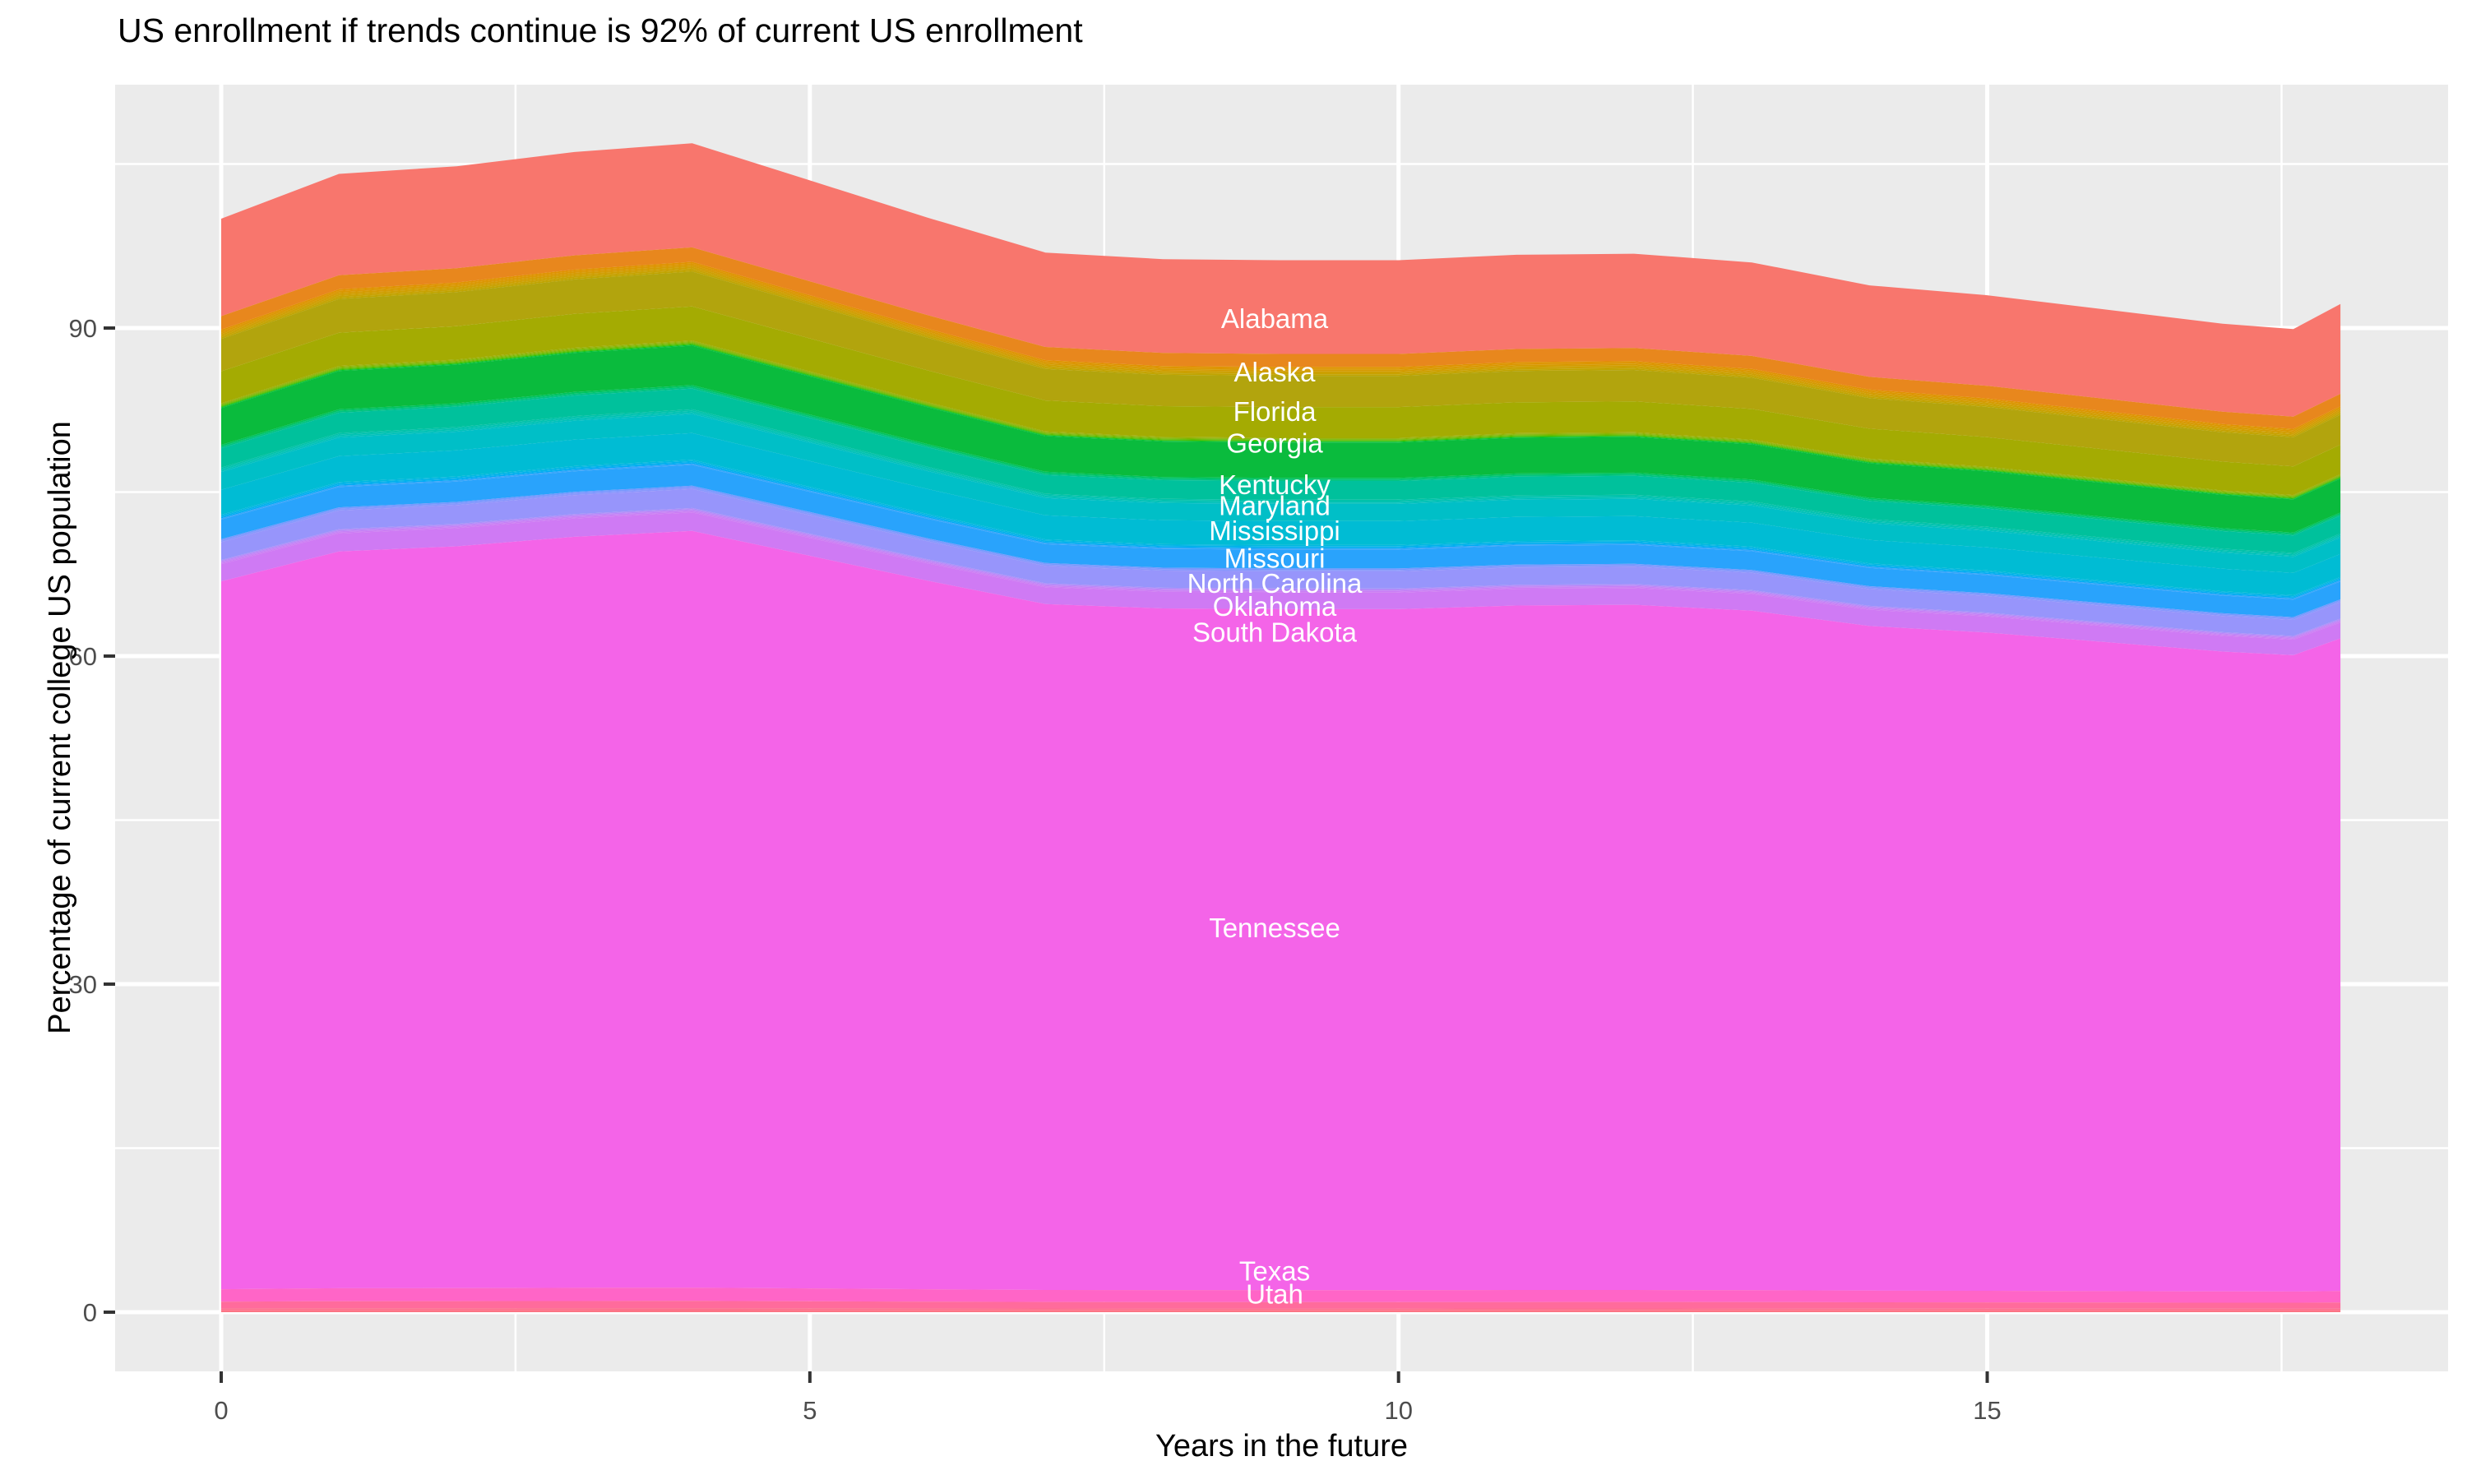 The image size is (2467, 1484). What do you see at coordinates (1275, 606) in the screenshot?
I see `state-label-oklahoma: Oklahoma` at bounding box center [1275, 606].